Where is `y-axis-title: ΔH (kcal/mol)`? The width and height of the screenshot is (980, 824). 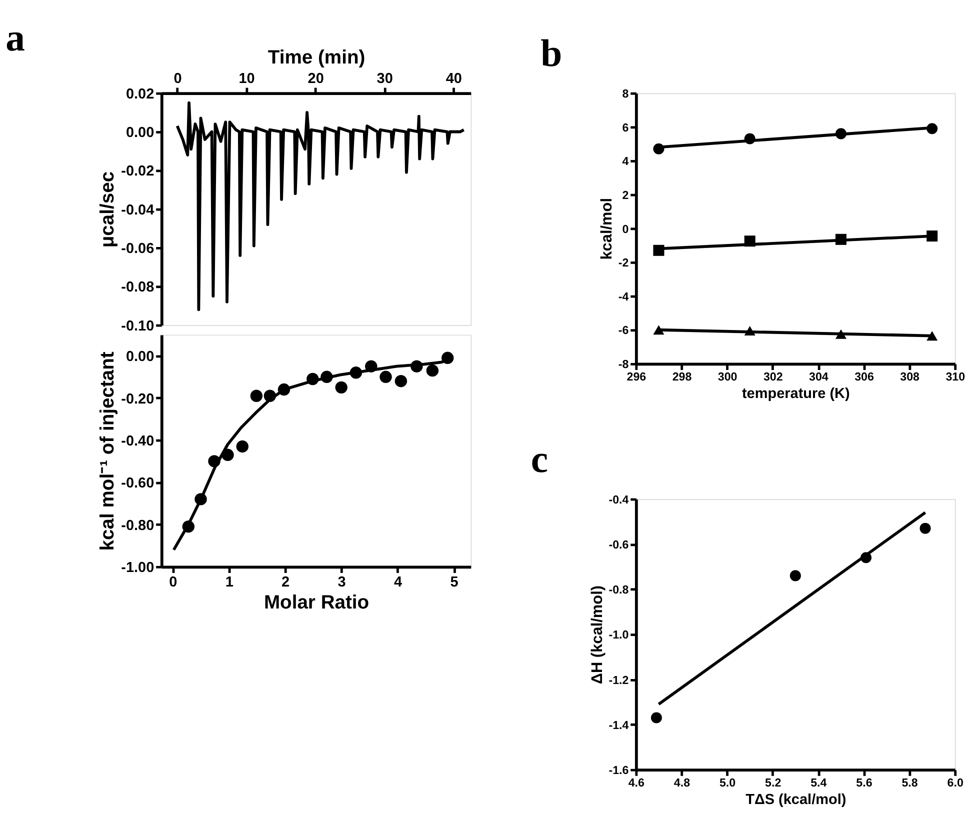
y-axis-title: ΔH (kcal/mol) is located at coordinates (597, 634).